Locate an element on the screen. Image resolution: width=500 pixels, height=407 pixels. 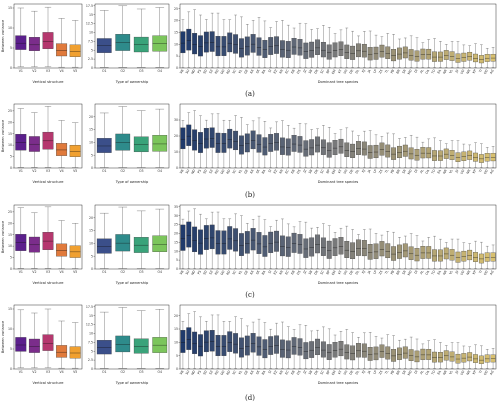
row1-species-xtick-label: ND is located at coordinates (193, 71).